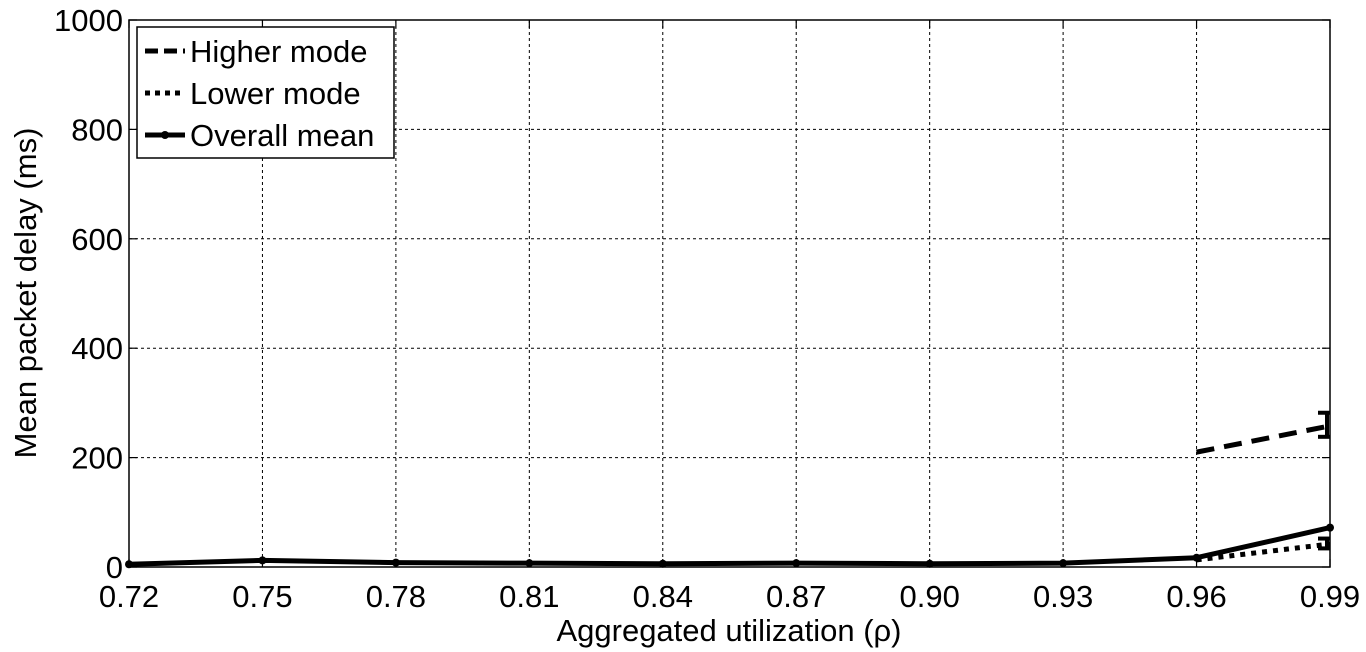 This screenshot has width=1366, height=652. Describe the element at coordinates (1063, 596) in the screenshot. I see `x-tick-label: 0.93` at that location.